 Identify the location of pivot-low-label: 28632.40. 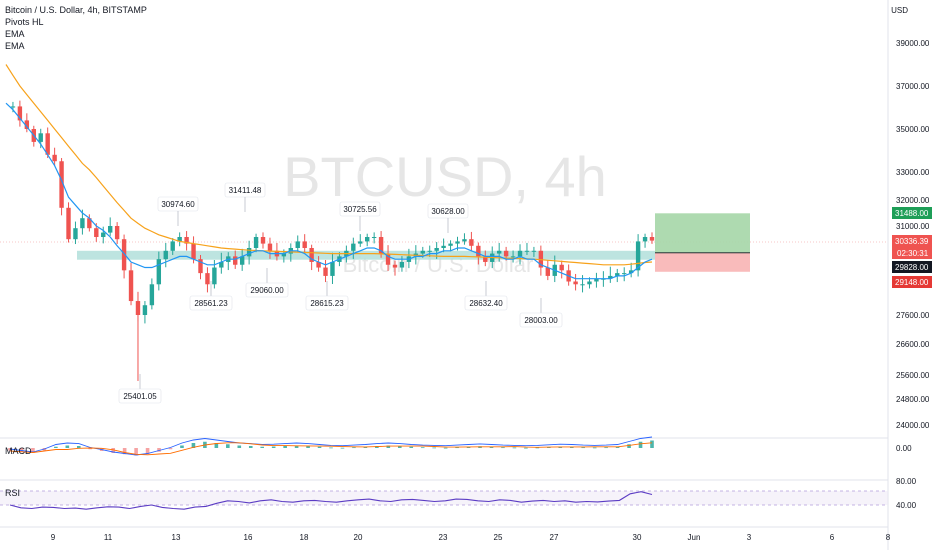
(486, 296).